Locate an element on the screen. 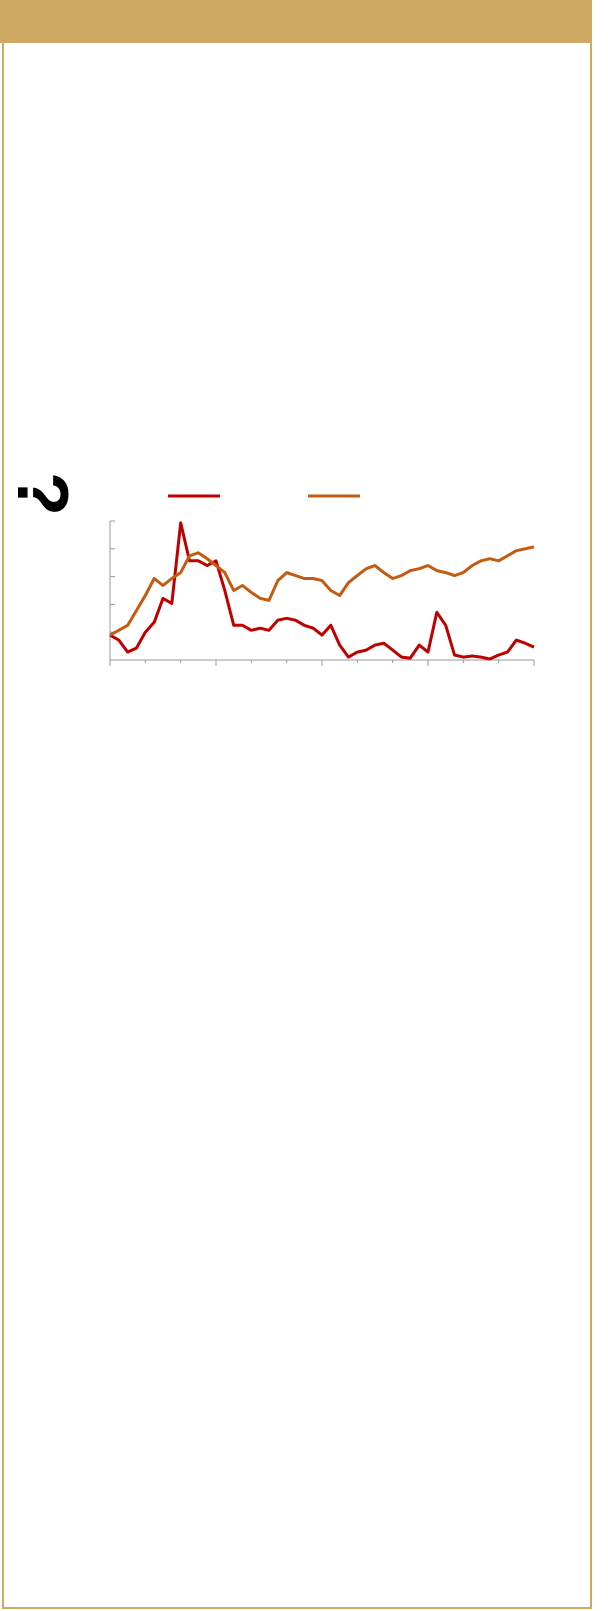  series-line is located at coordinates (322, 591).